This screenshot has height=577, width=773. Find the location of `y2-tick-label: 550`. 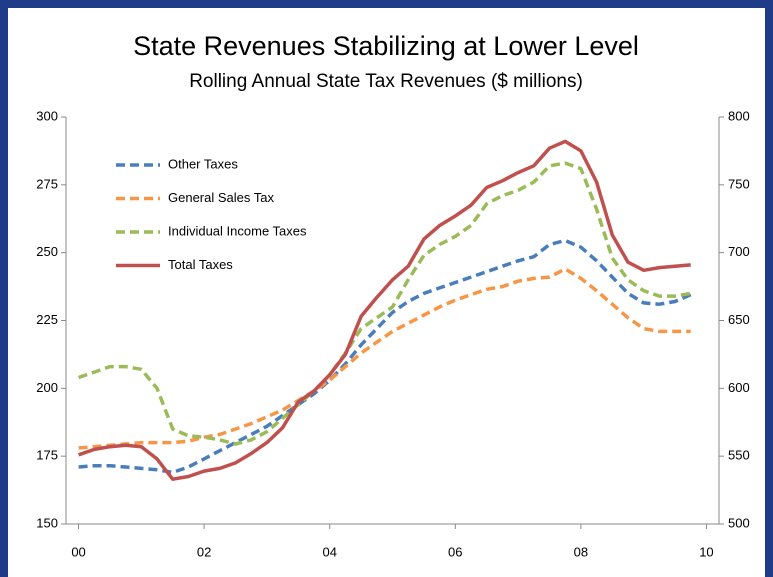

y2-tick-label: 550 is located at coordinates (739, 455).